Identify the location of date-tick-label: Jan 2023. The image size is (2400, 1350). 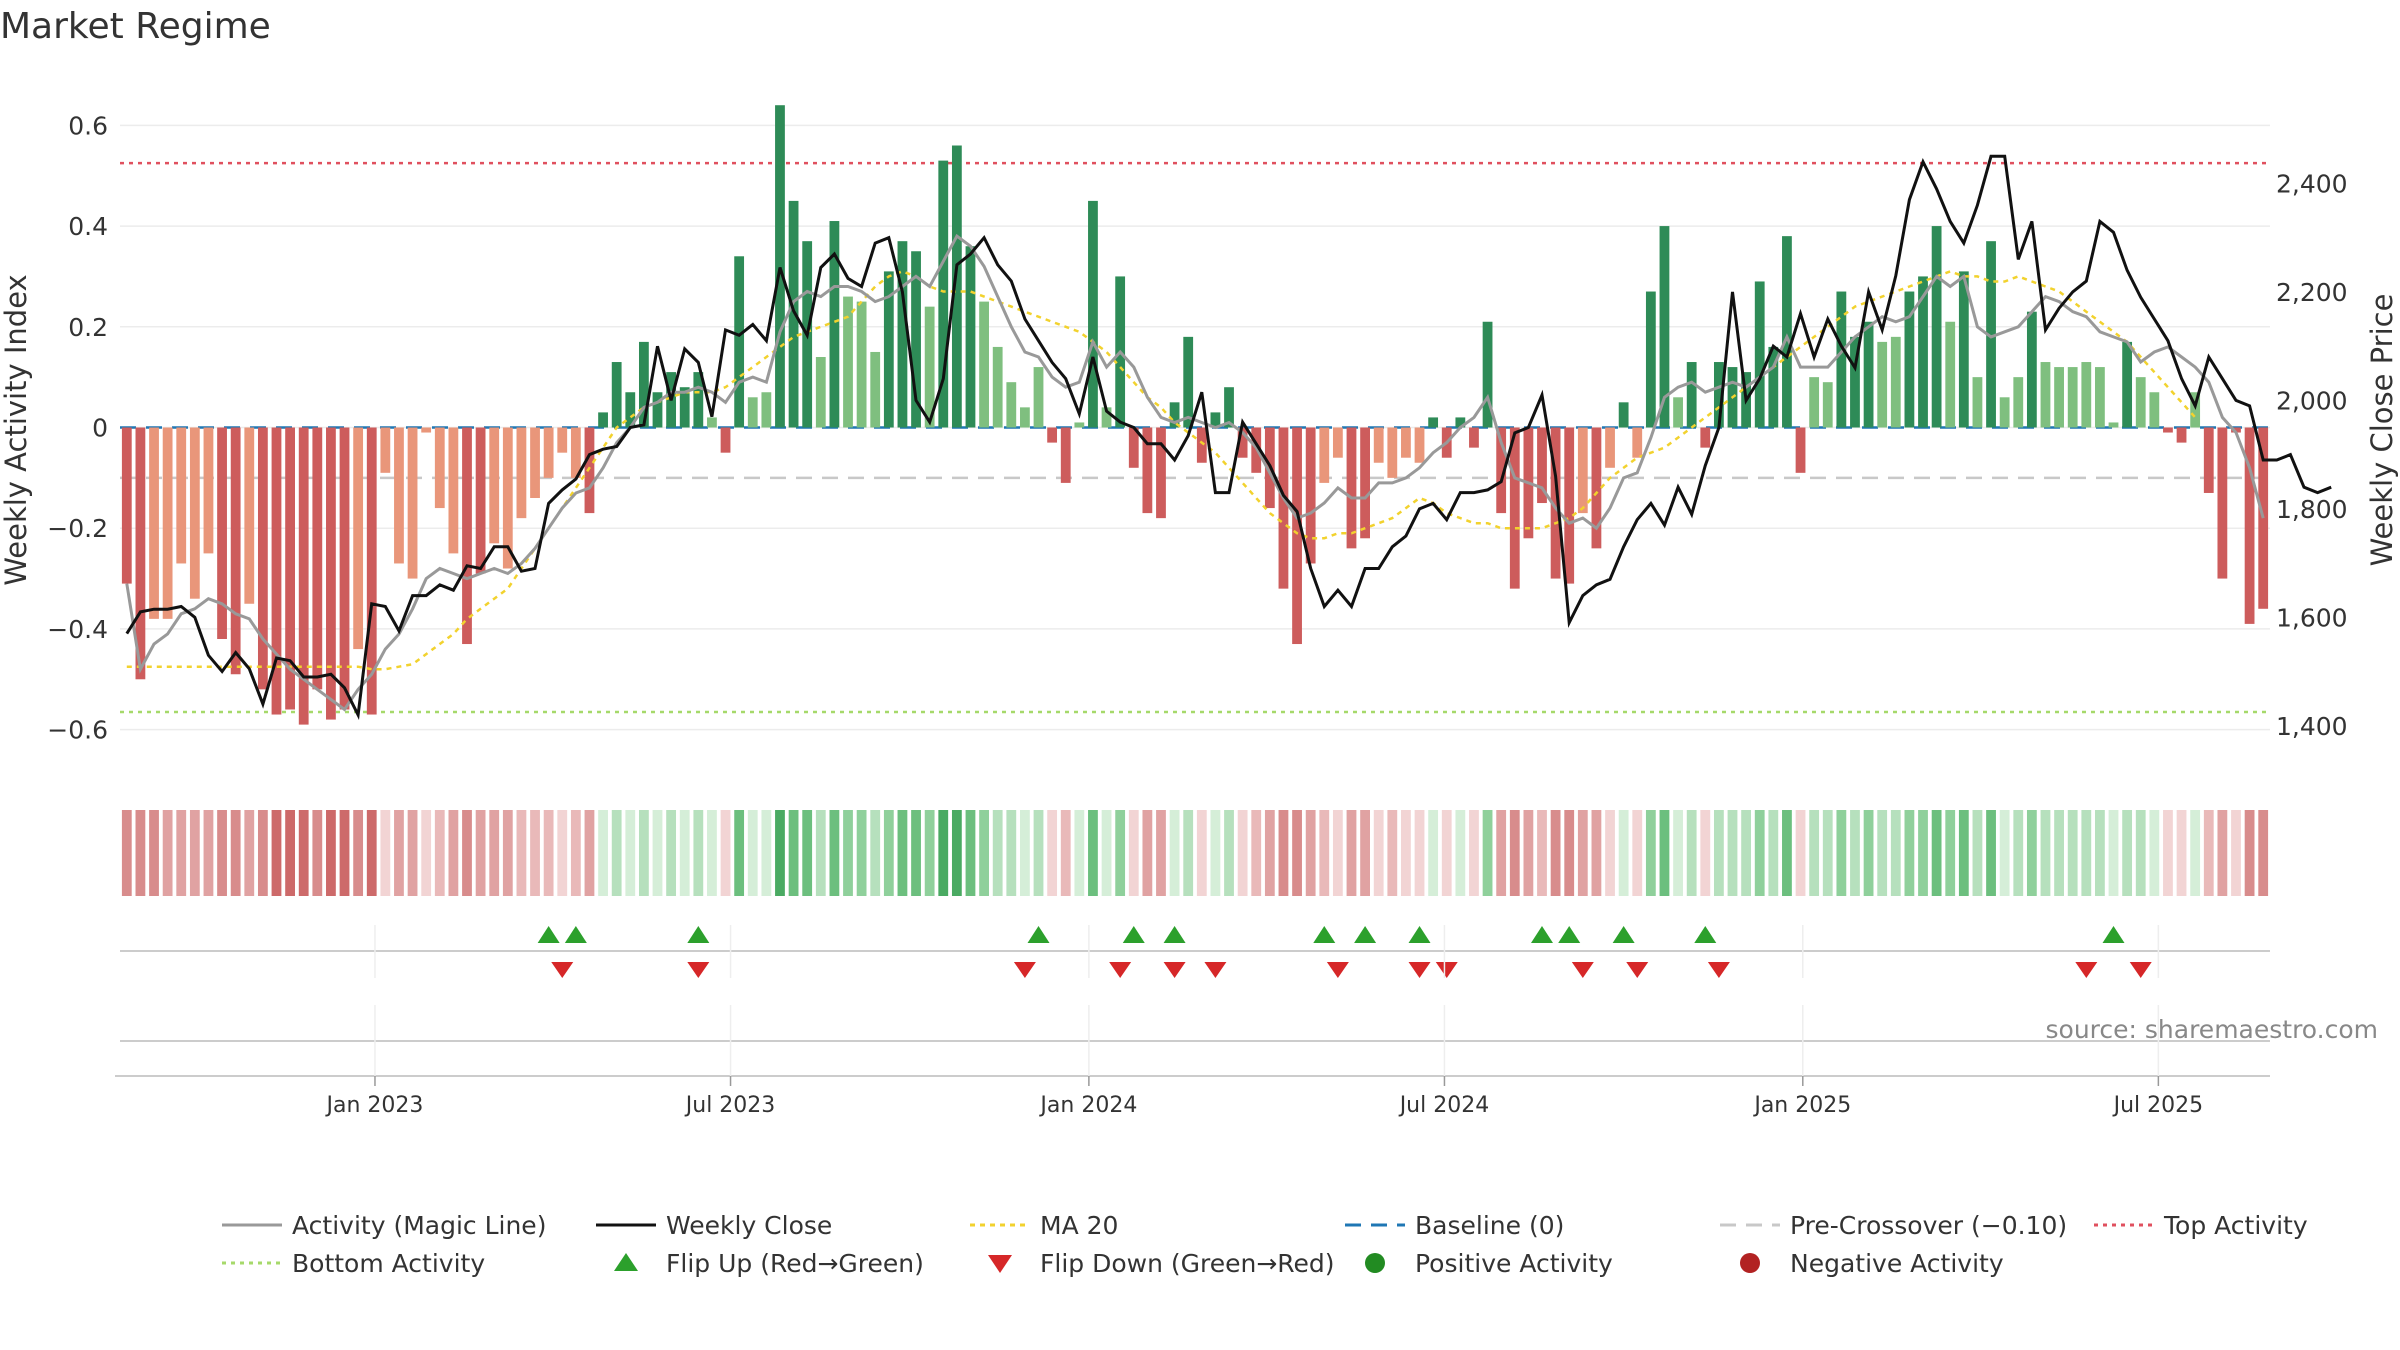
(374, 1105).